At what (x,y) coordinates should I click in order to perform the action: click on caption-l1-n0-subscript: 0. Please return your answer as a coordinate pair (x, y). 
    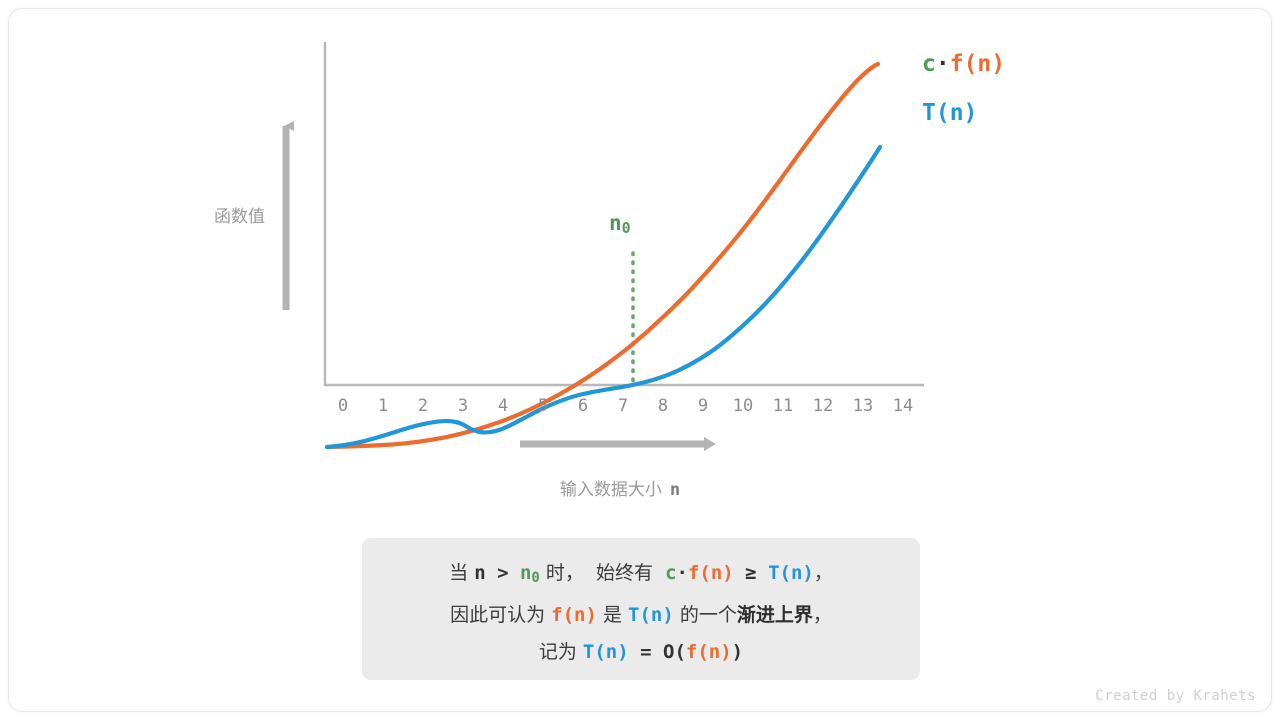
    Looking at the image, I should click on (535, 578).